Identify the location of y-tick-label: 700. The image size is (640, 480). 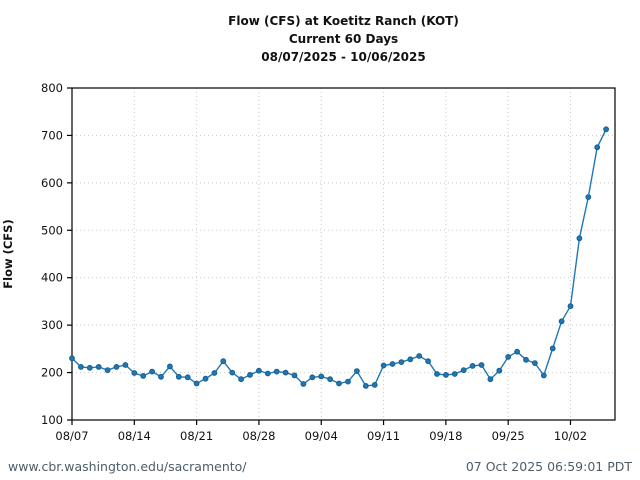
(52, 135).